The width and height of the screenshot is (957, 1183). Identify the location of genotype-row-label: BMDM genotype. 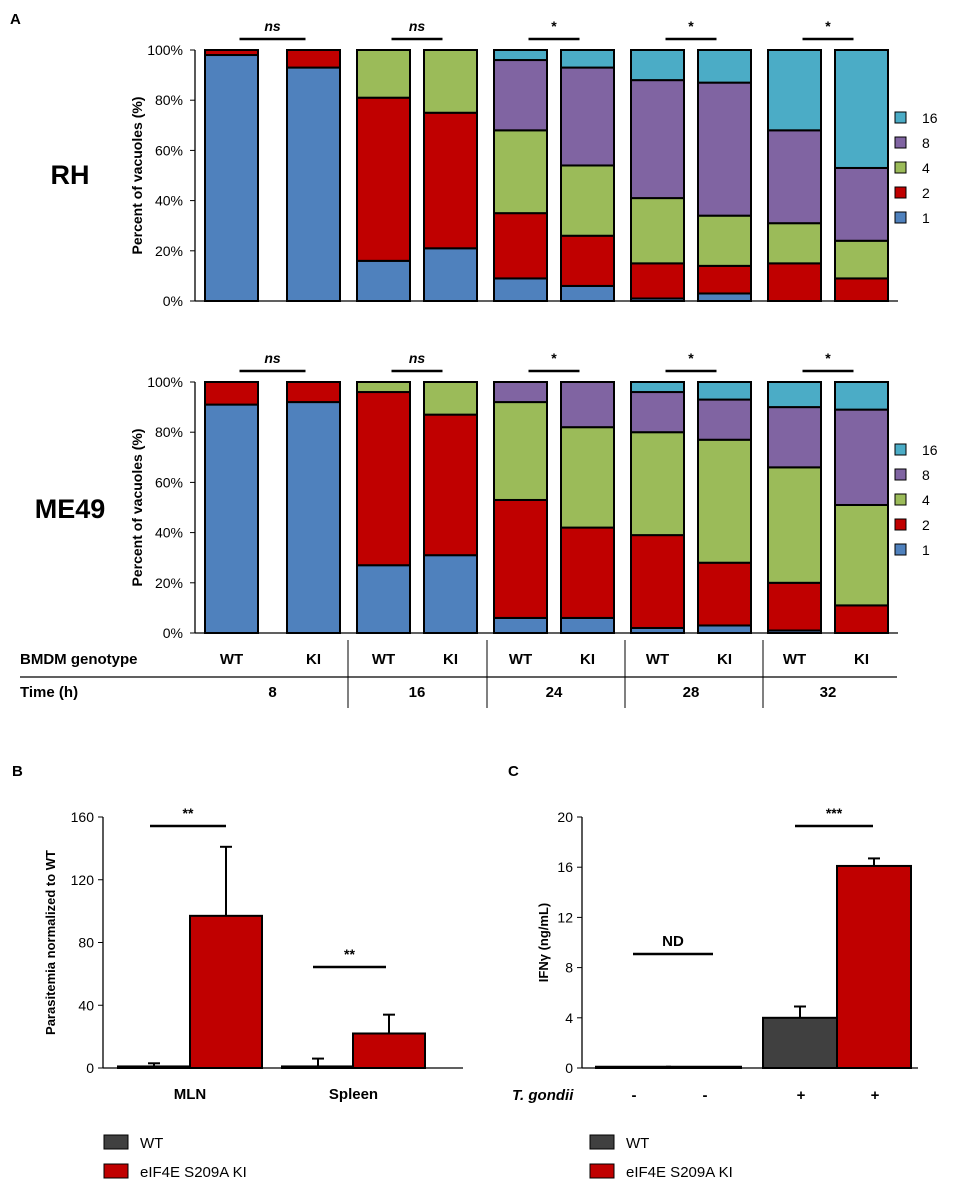
(79, 659).